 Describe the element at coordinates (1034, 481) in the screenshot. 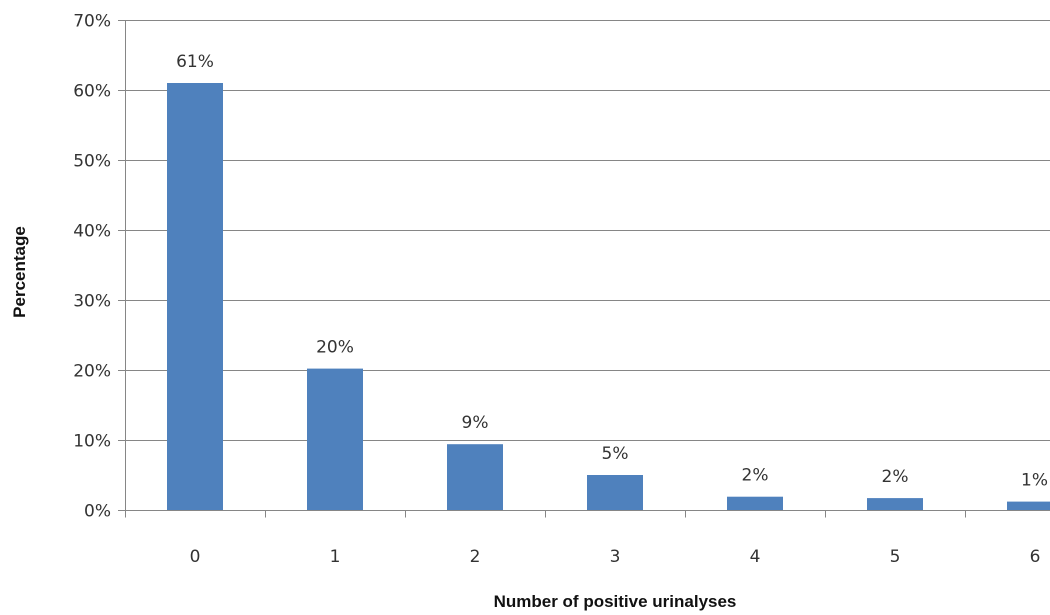

I see `bar-data-label: 1%` at that location.